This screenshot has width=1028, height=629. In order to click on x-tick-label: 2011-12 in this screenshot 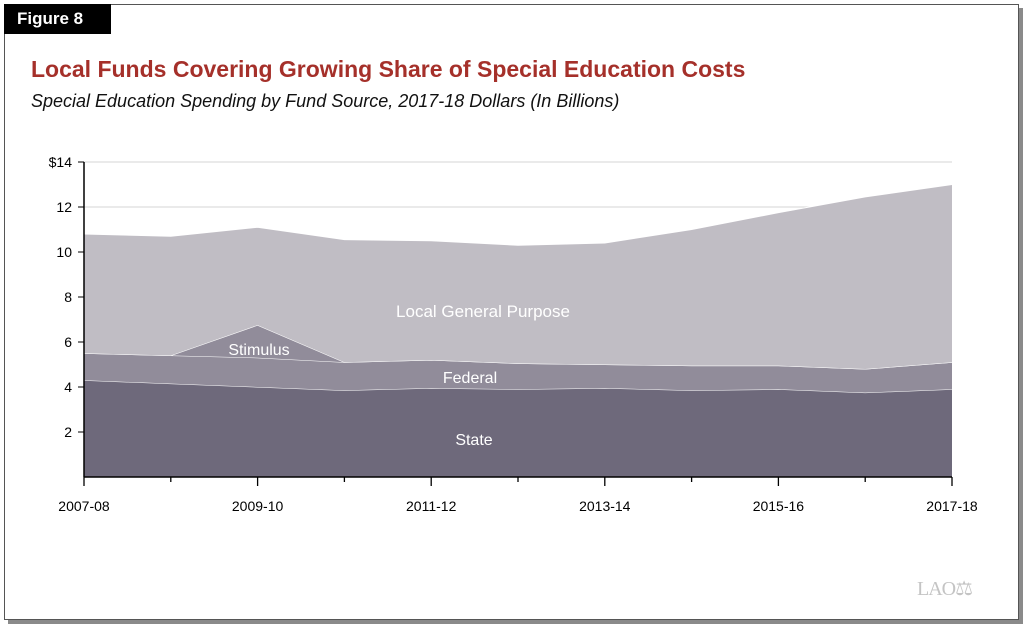, I will do `click(431, 506)`.